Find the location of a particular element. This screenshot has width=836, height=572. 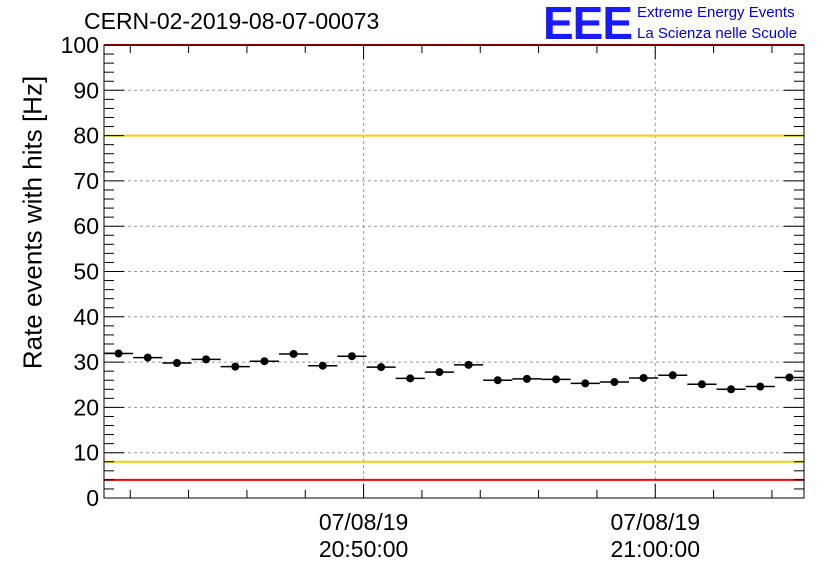

logo-text-line1: Extreme Energy Events is located at coordinates (716, 12).